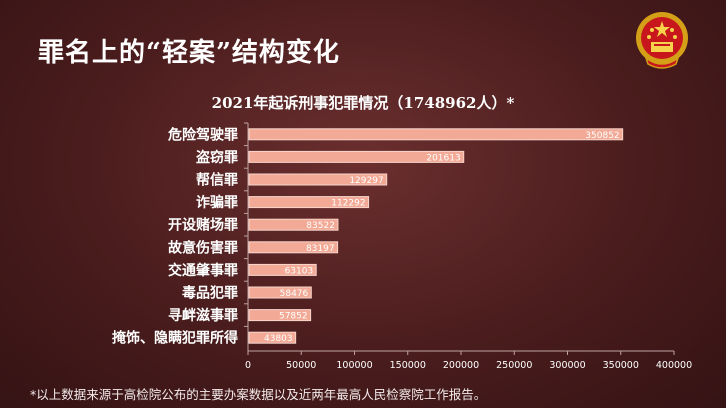  What do you see at coordinates (621, 365) in the screenshot?
I see `x-tick-label: 350000` at bounding box center [621, 365].